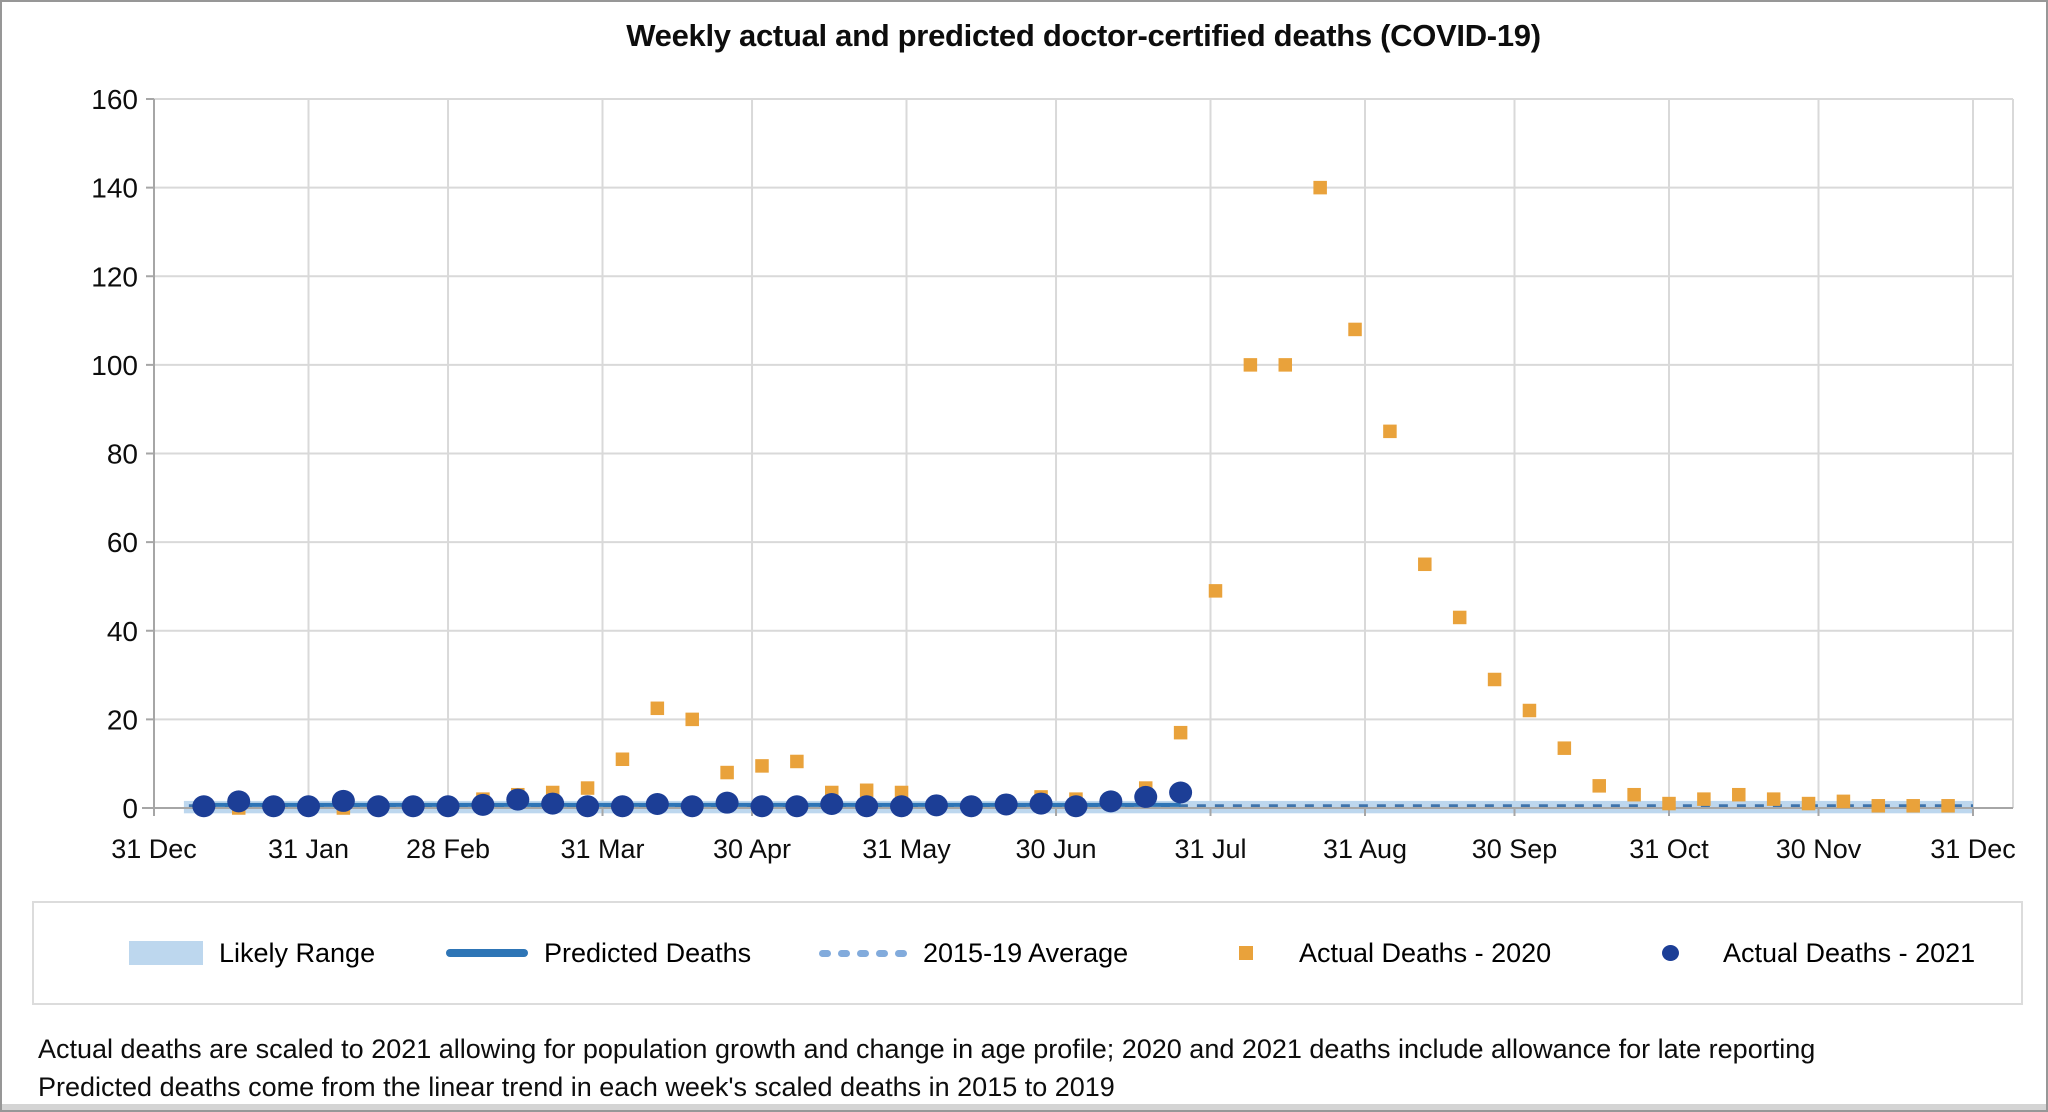  What do you see at coordinates (1210, 849) in the screenshot?
I see `x-axis-tick-label: 31 Jul` at bounding box center [1210, 849].